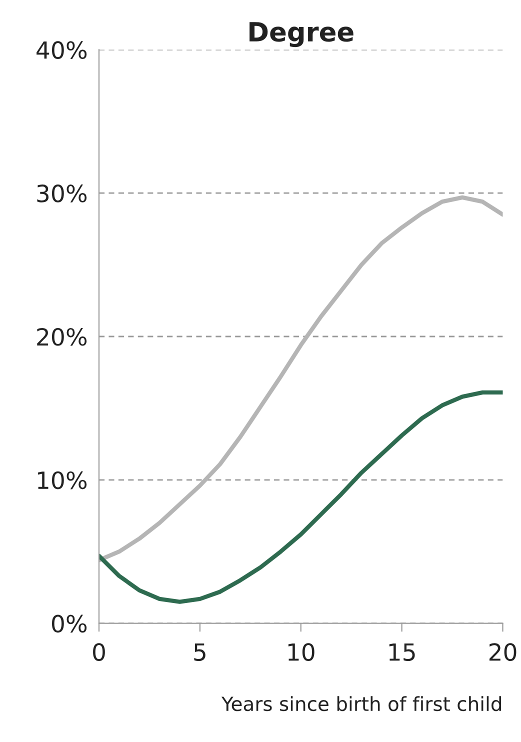 The image size is (521, 742). I want to click on y-tick-label: 30%, so click(62, 193).